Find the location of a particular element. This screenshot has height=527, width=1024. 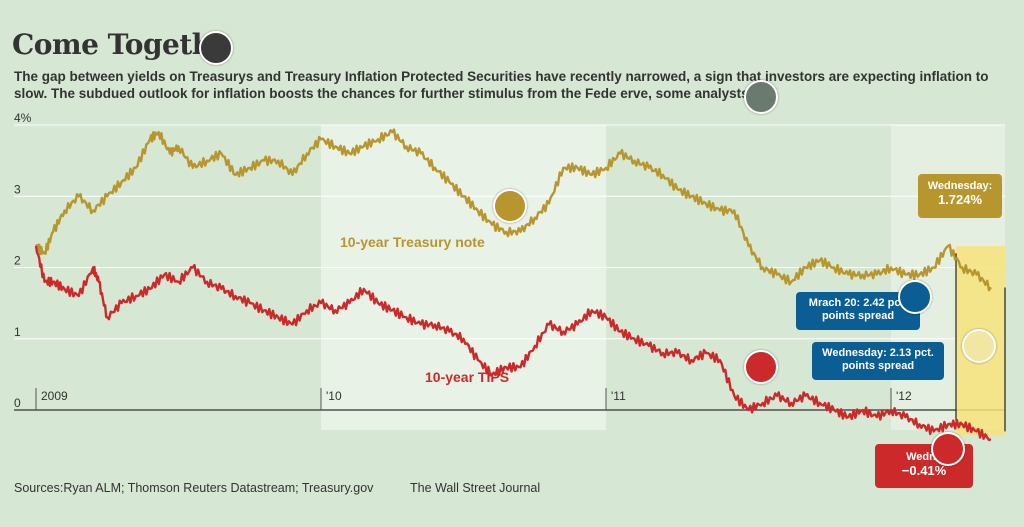

y-tick-label-3: 3 is located at coordinates (17, 189).